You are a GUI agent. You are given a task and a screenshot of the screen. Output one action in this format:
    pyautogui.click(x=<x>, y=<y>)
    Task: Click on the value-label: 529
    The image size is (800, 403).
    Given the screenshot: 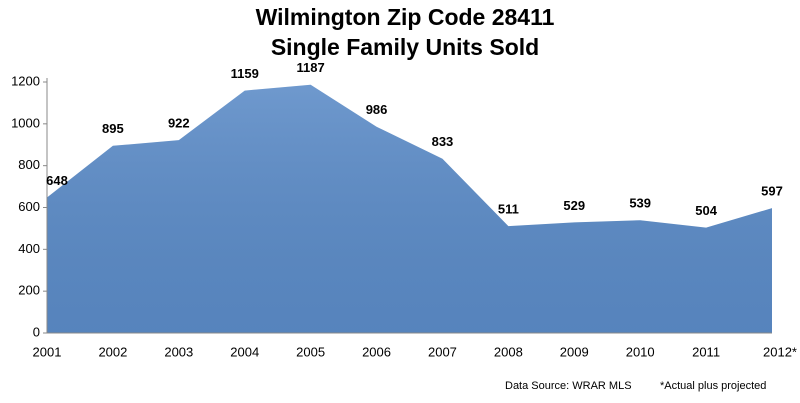 What is the action you would take?
    pyautogui.click(x=574, y=205)
    